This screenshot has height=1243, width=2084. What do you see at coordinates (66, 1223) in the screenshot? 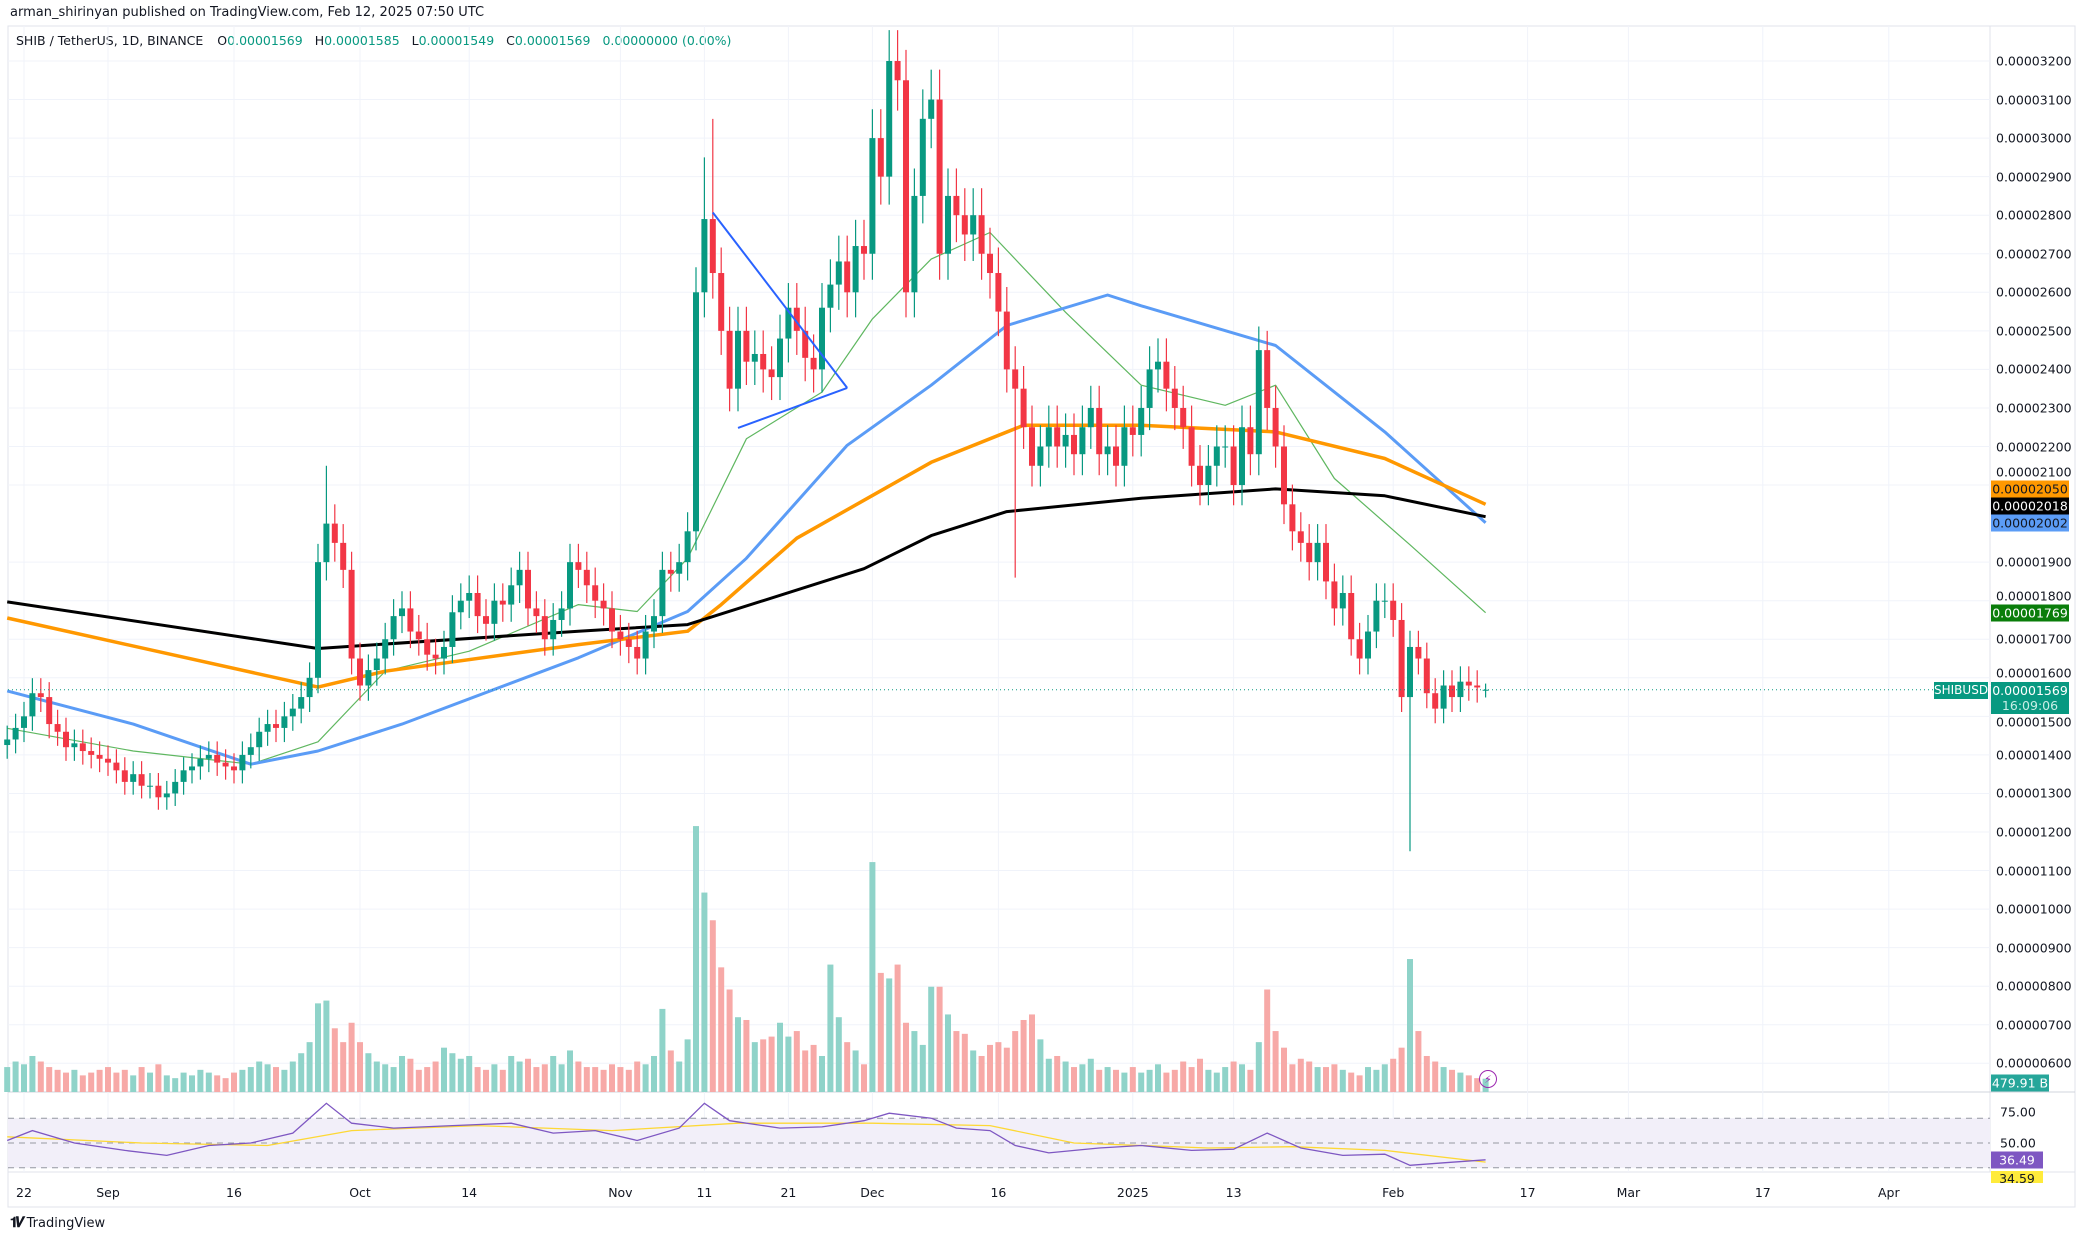
I see `brand-name: TradingView` at bounding box center [66, 1223].